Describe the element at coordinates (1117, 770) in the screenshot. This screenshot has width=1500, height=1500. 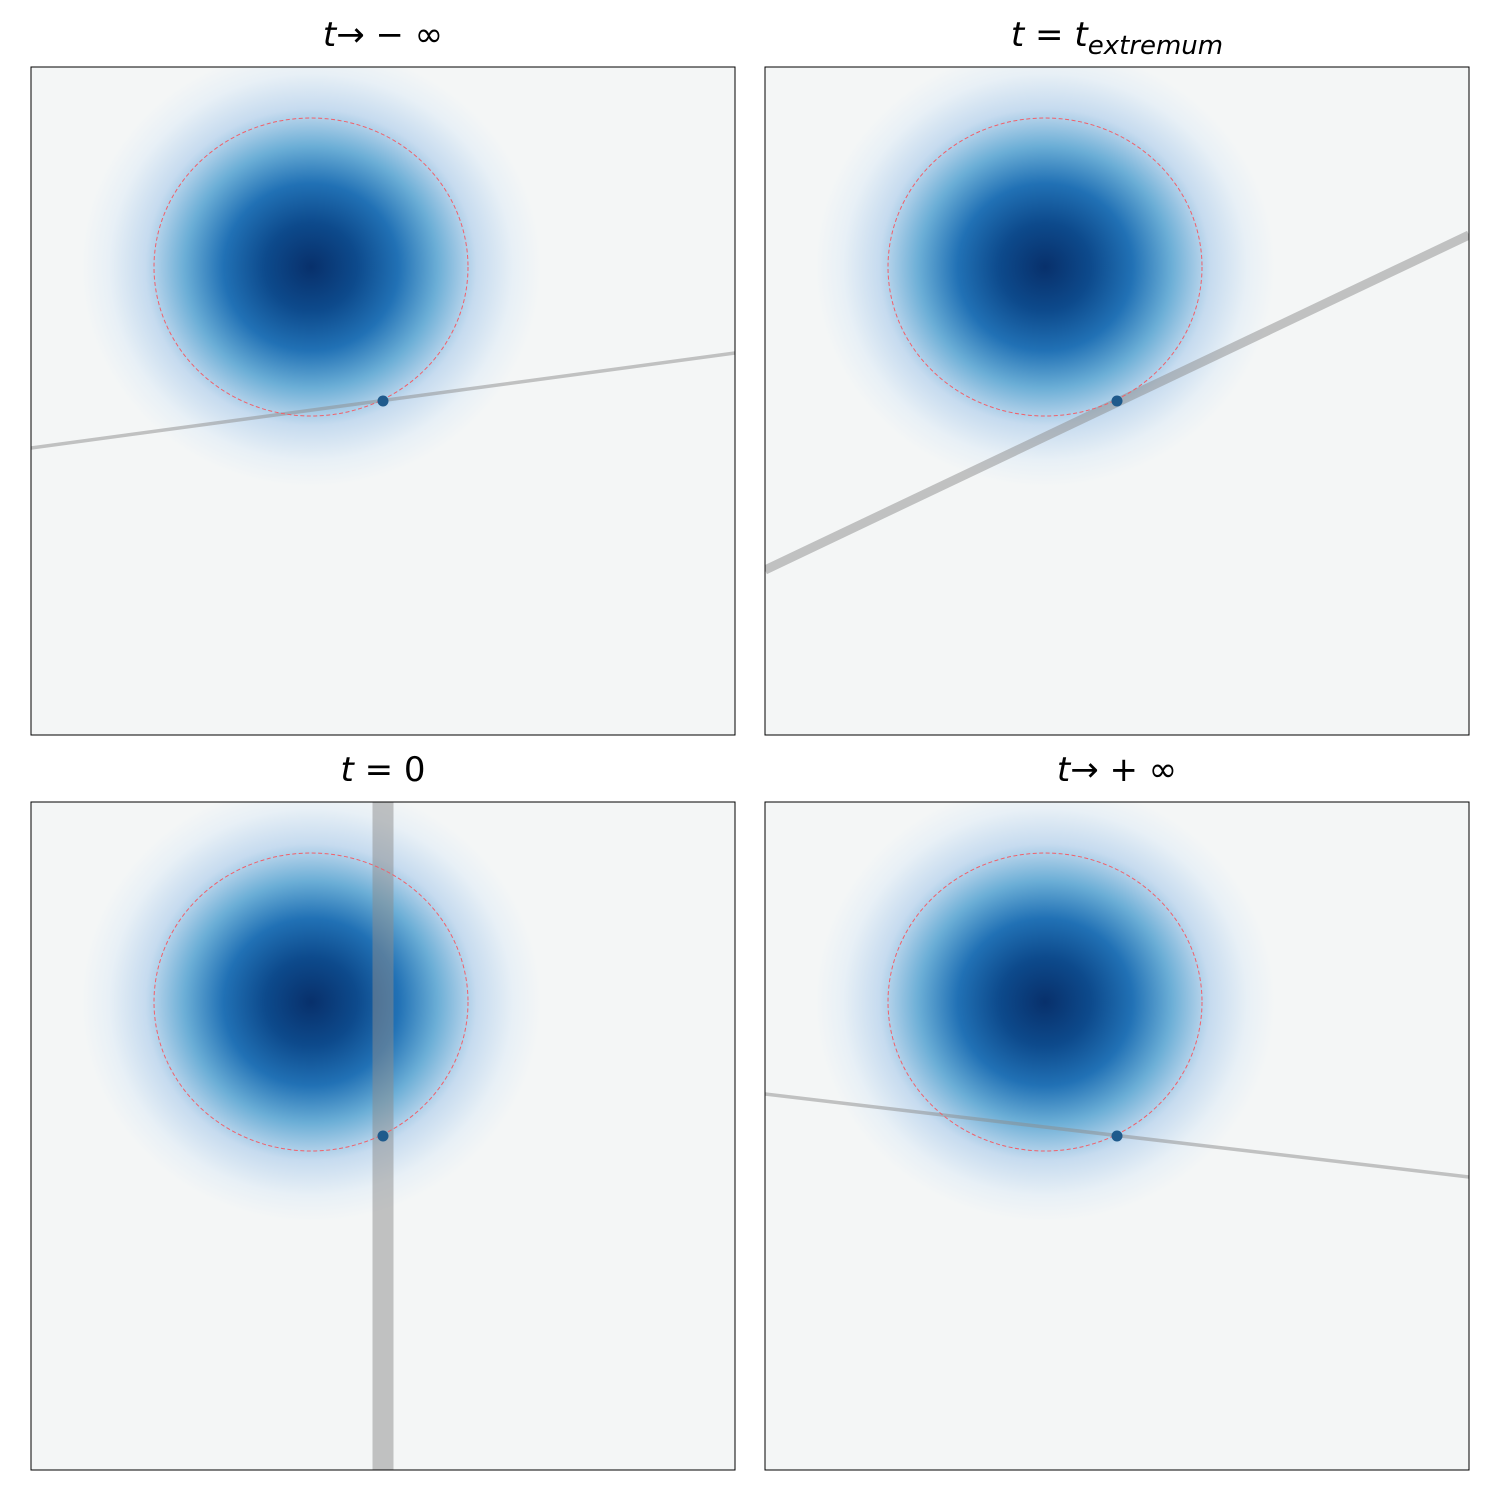
I see `panel-title: t→ + ∞` at that location.